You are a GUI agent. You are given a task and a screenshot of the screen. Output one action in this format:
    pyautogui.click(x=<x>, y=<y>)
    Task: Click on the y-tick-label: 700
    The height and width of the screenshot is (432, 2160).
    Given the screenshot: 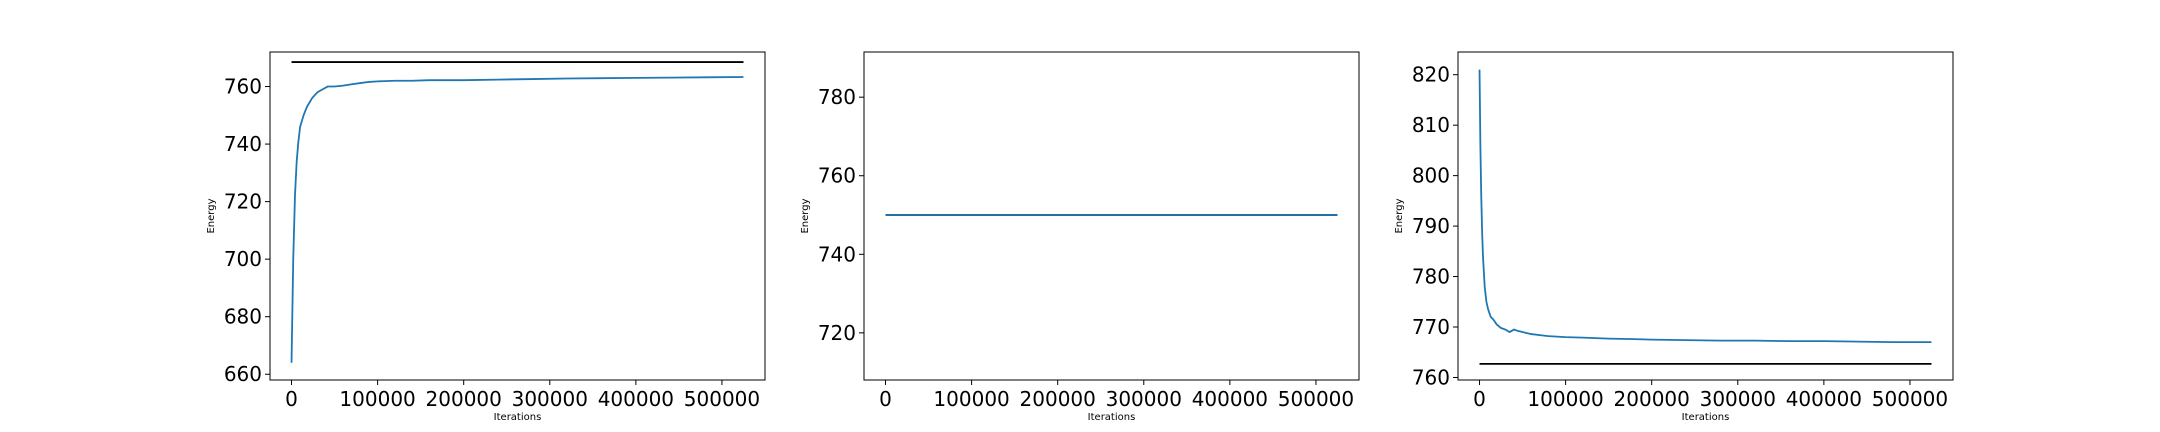 What is the action you would take?
    pyautogui.click(x=243, y=259)
    